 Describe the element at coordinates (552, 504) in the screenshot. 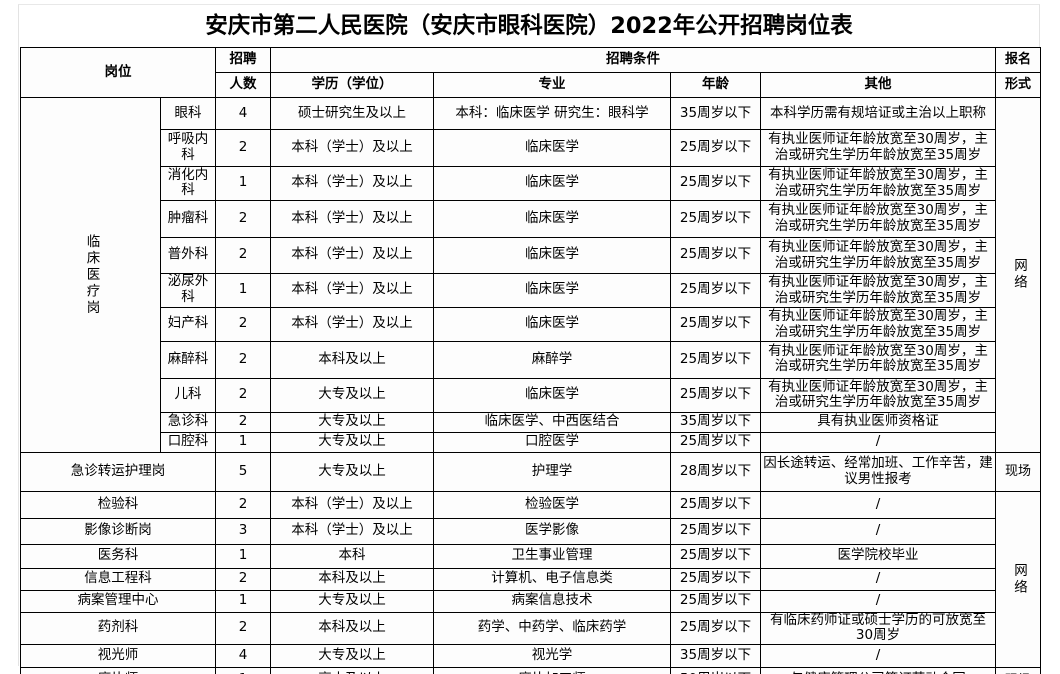

I see `cell-major: 检验医学` at that location.